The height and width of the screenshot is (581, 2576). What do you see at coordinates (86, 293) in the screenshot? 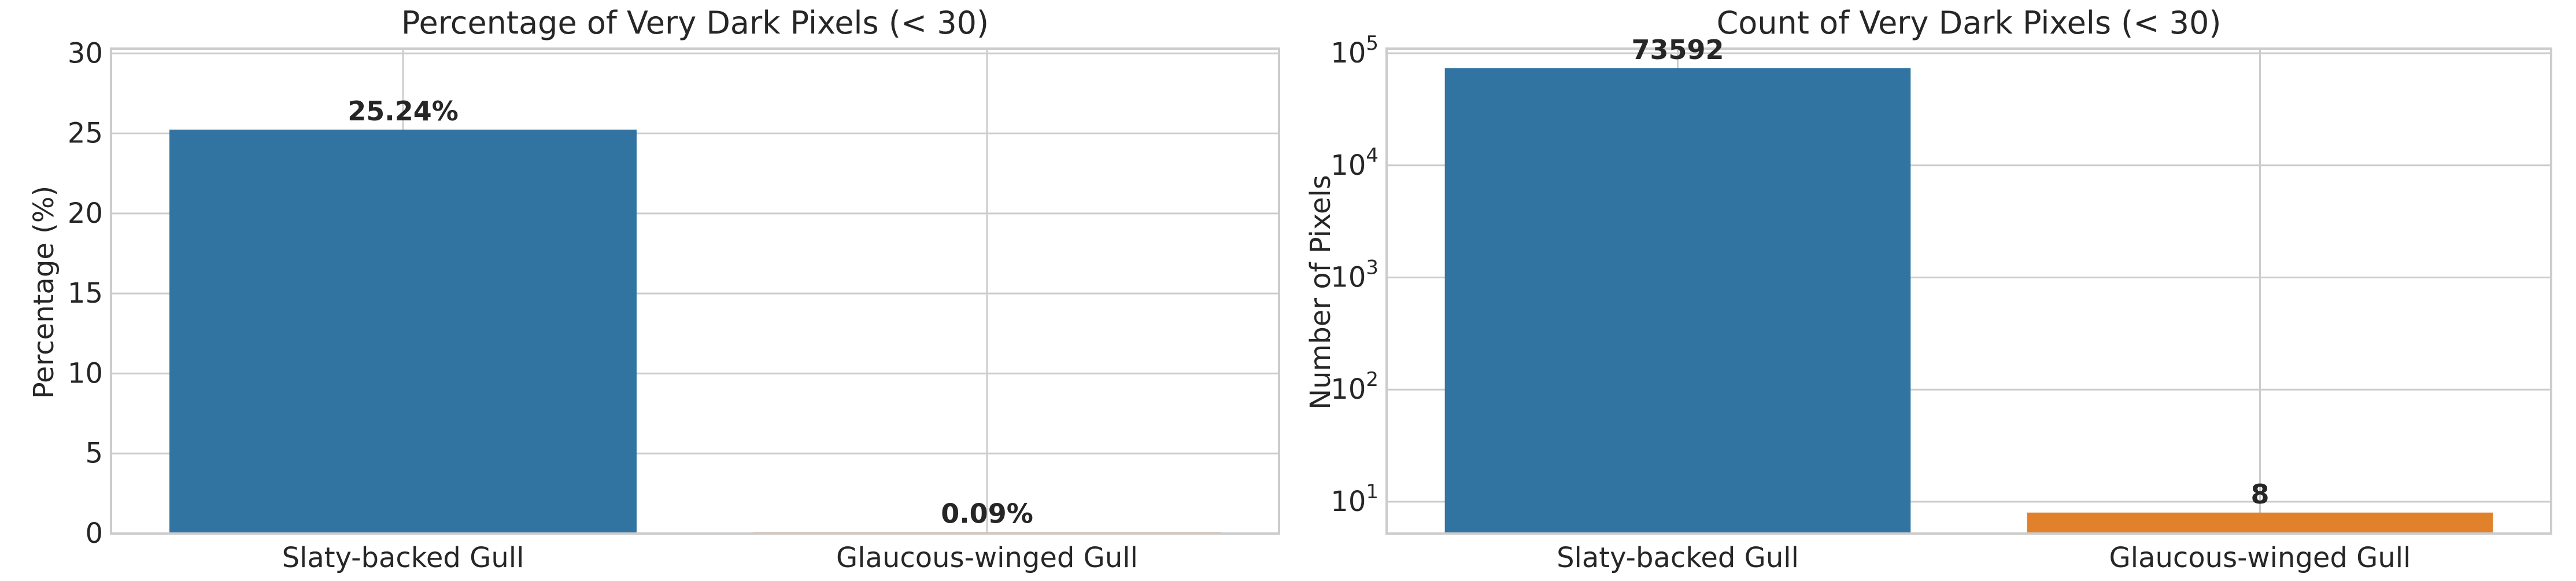
I see `y-tick-label: 15` at bounding box center [86, 293].